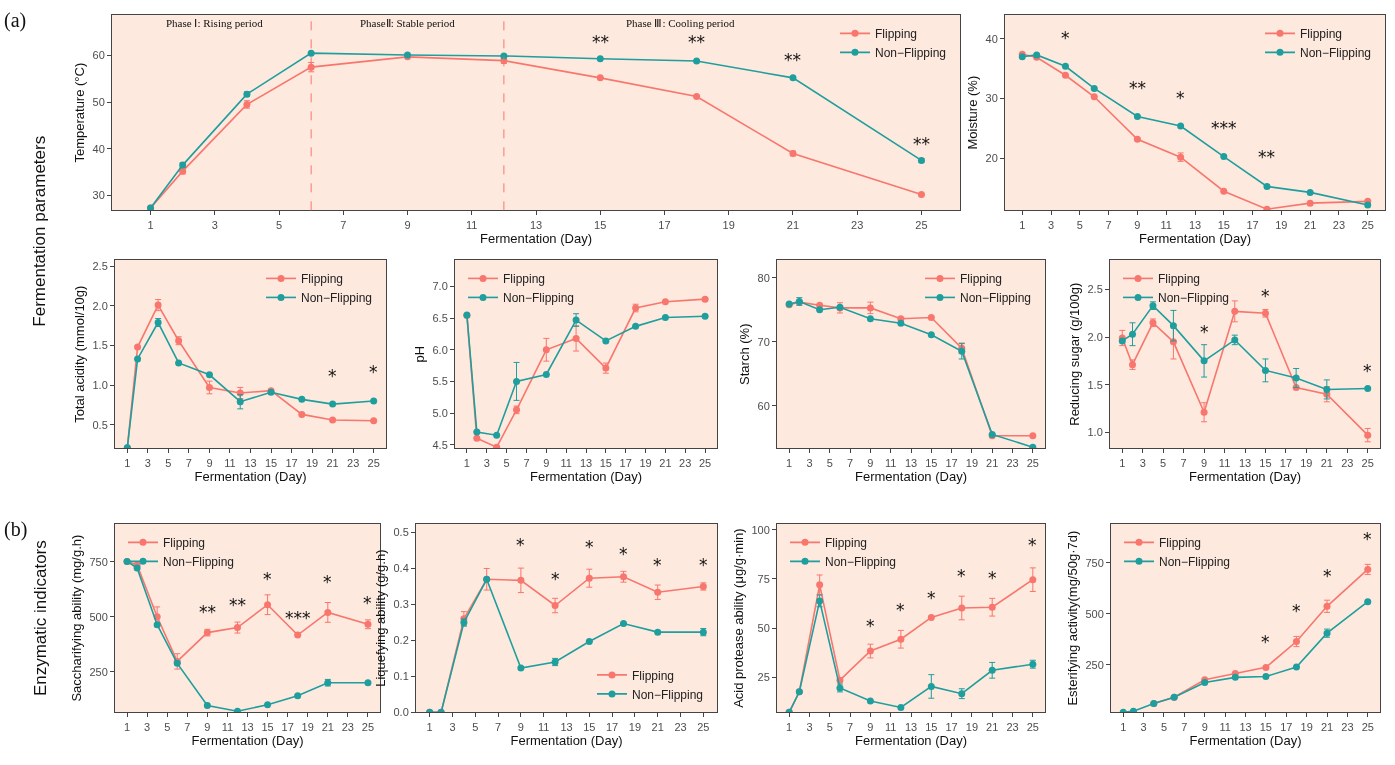  I want to click on annotation: PhaseⅡ: Stable period, so click(408, 23).